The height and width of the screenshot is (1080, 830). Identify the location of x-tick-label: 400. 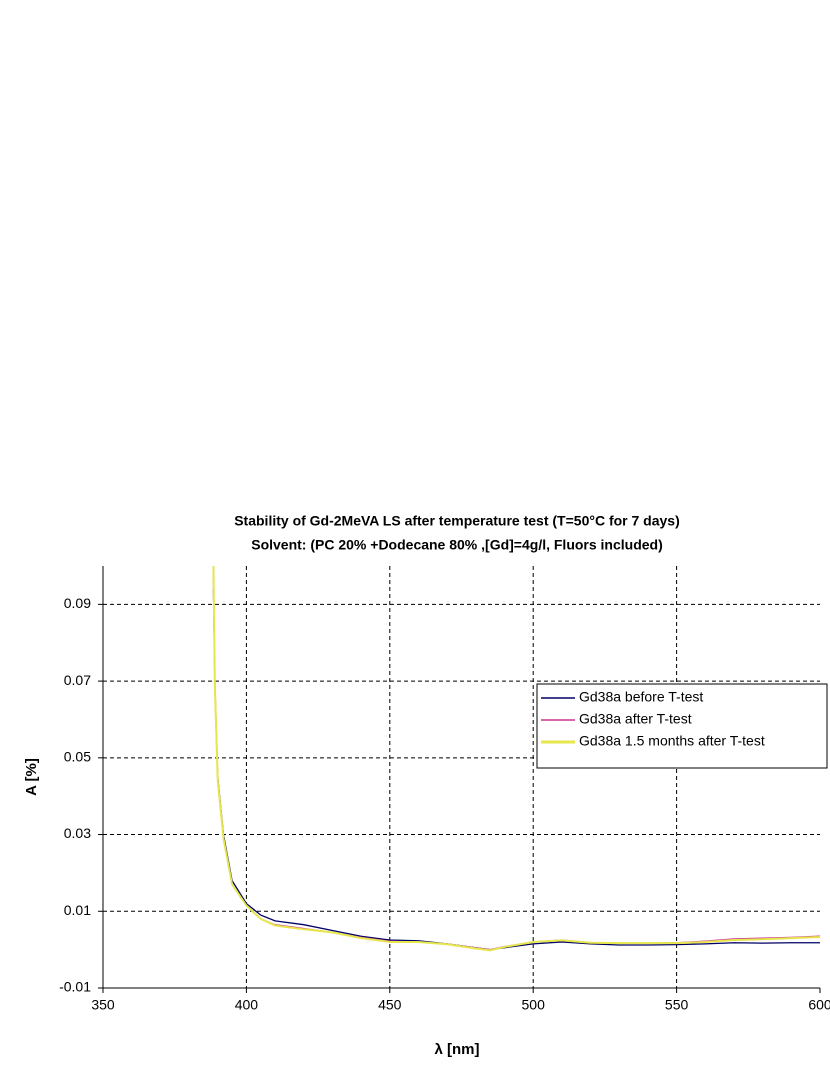
(247, 1005).